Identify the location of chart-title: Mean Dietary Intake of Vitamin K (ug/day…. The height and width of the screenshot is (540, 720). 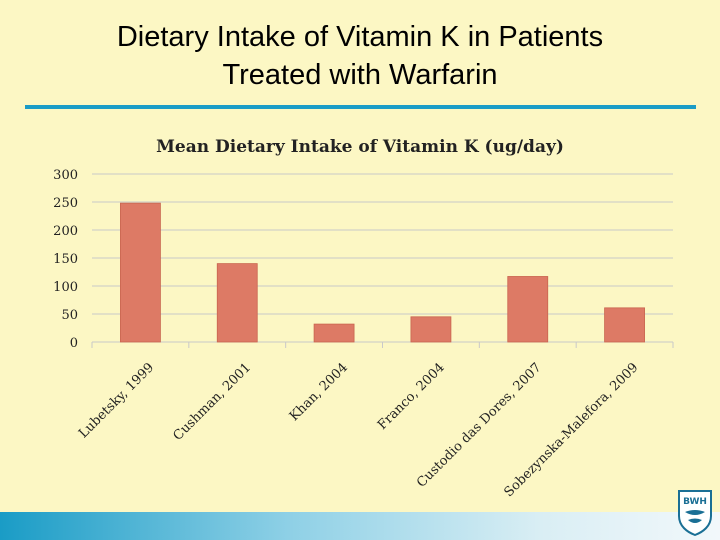
(360, 147).